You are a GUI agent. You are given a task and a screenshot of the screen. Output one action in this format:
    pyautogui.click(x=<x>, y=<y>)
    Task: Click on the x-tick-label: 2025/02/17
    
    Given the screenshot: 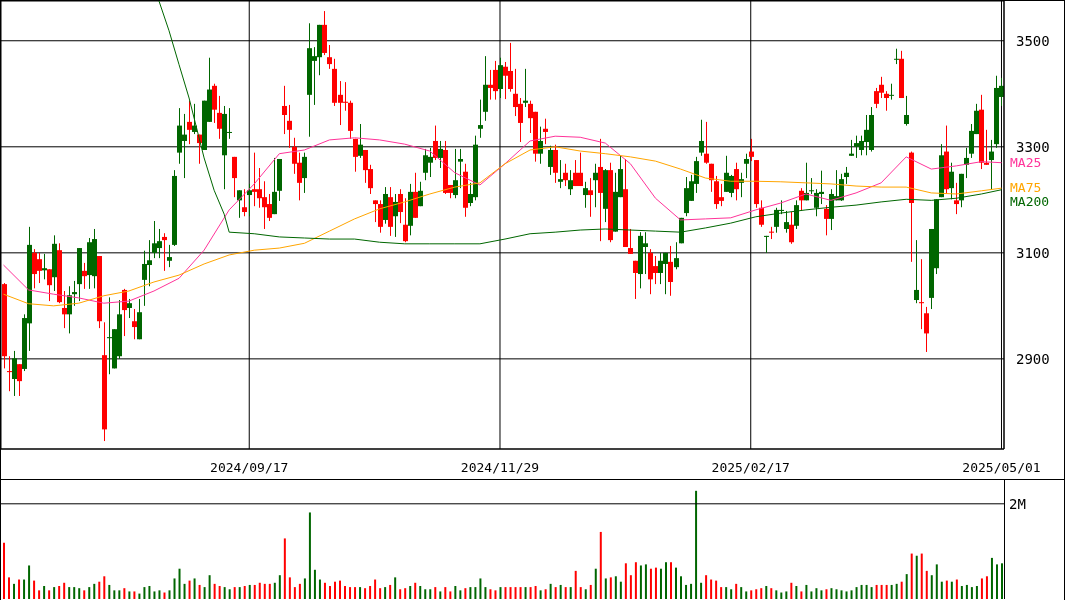 What is the action you would take?
    pyautogui.click(x=750, y=468)
    